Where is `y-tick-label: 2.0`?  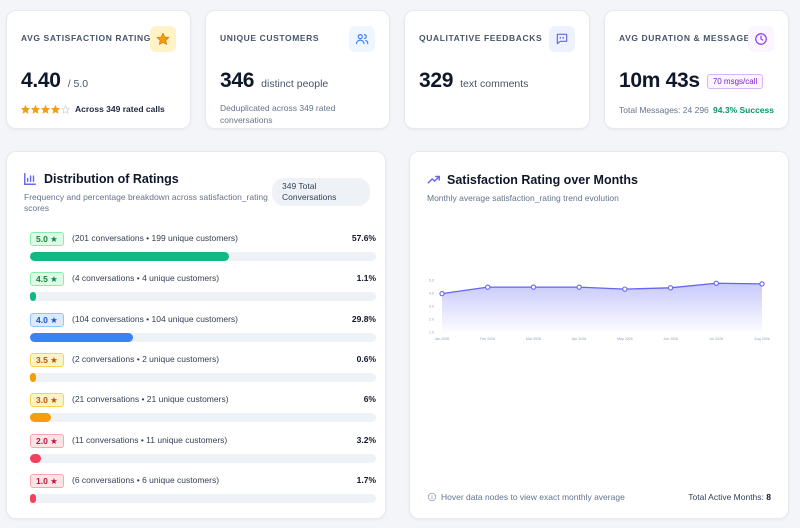
y-tick-label: 2.0 is located at coordinates (431, 320).